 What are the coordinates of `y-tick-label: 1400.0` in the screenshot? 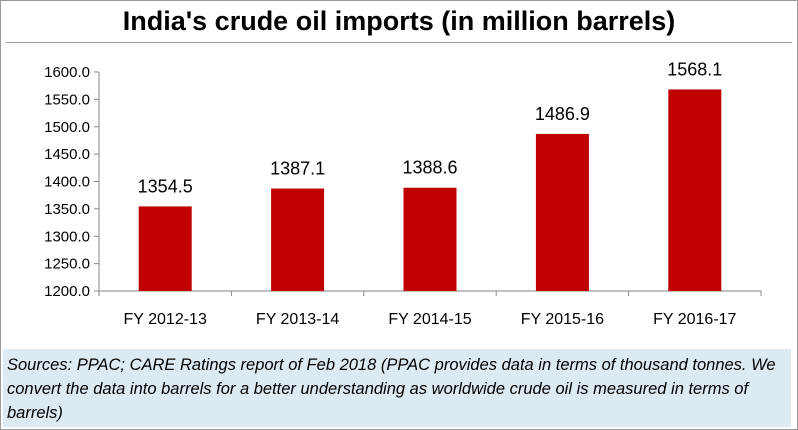 It's located at (67, 182).